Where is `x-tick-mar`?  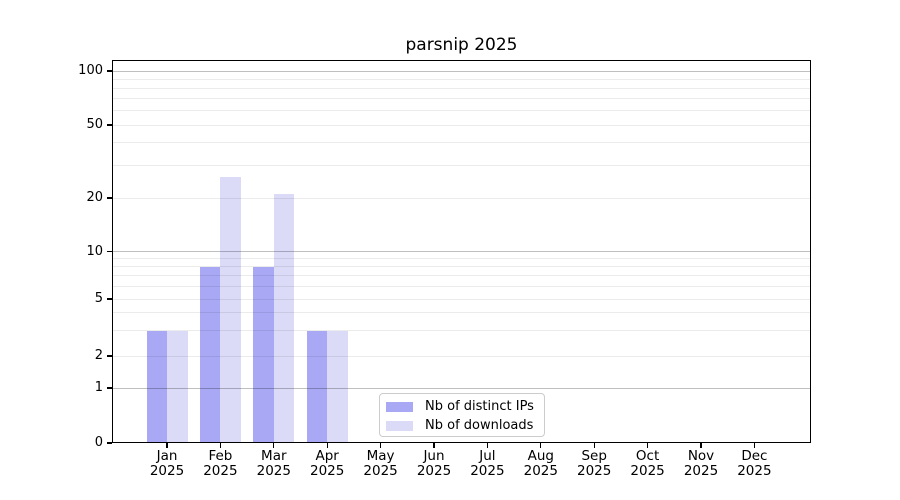
x-tick-mar is located at coordinates (274, 445).